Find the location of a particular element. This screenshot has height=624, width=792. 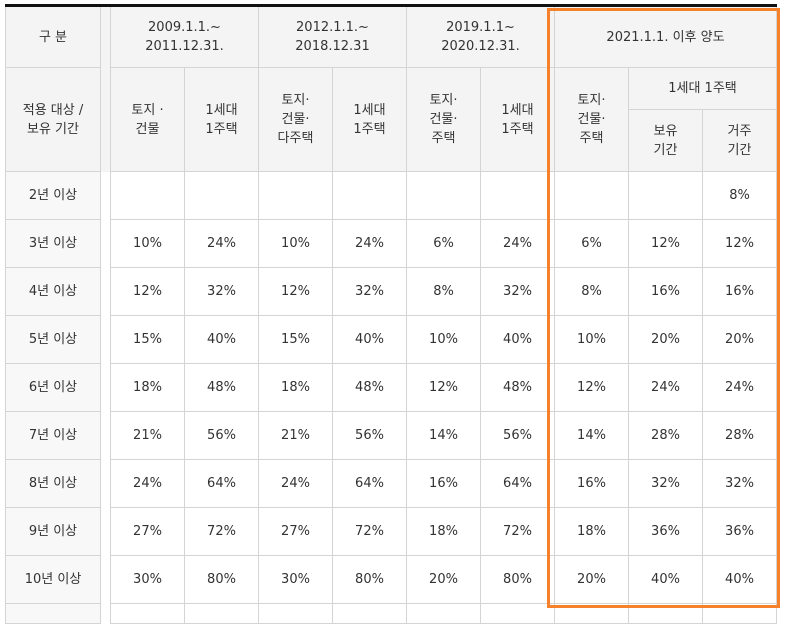

rate-cell: 28% is located at coordinates (739, 435).